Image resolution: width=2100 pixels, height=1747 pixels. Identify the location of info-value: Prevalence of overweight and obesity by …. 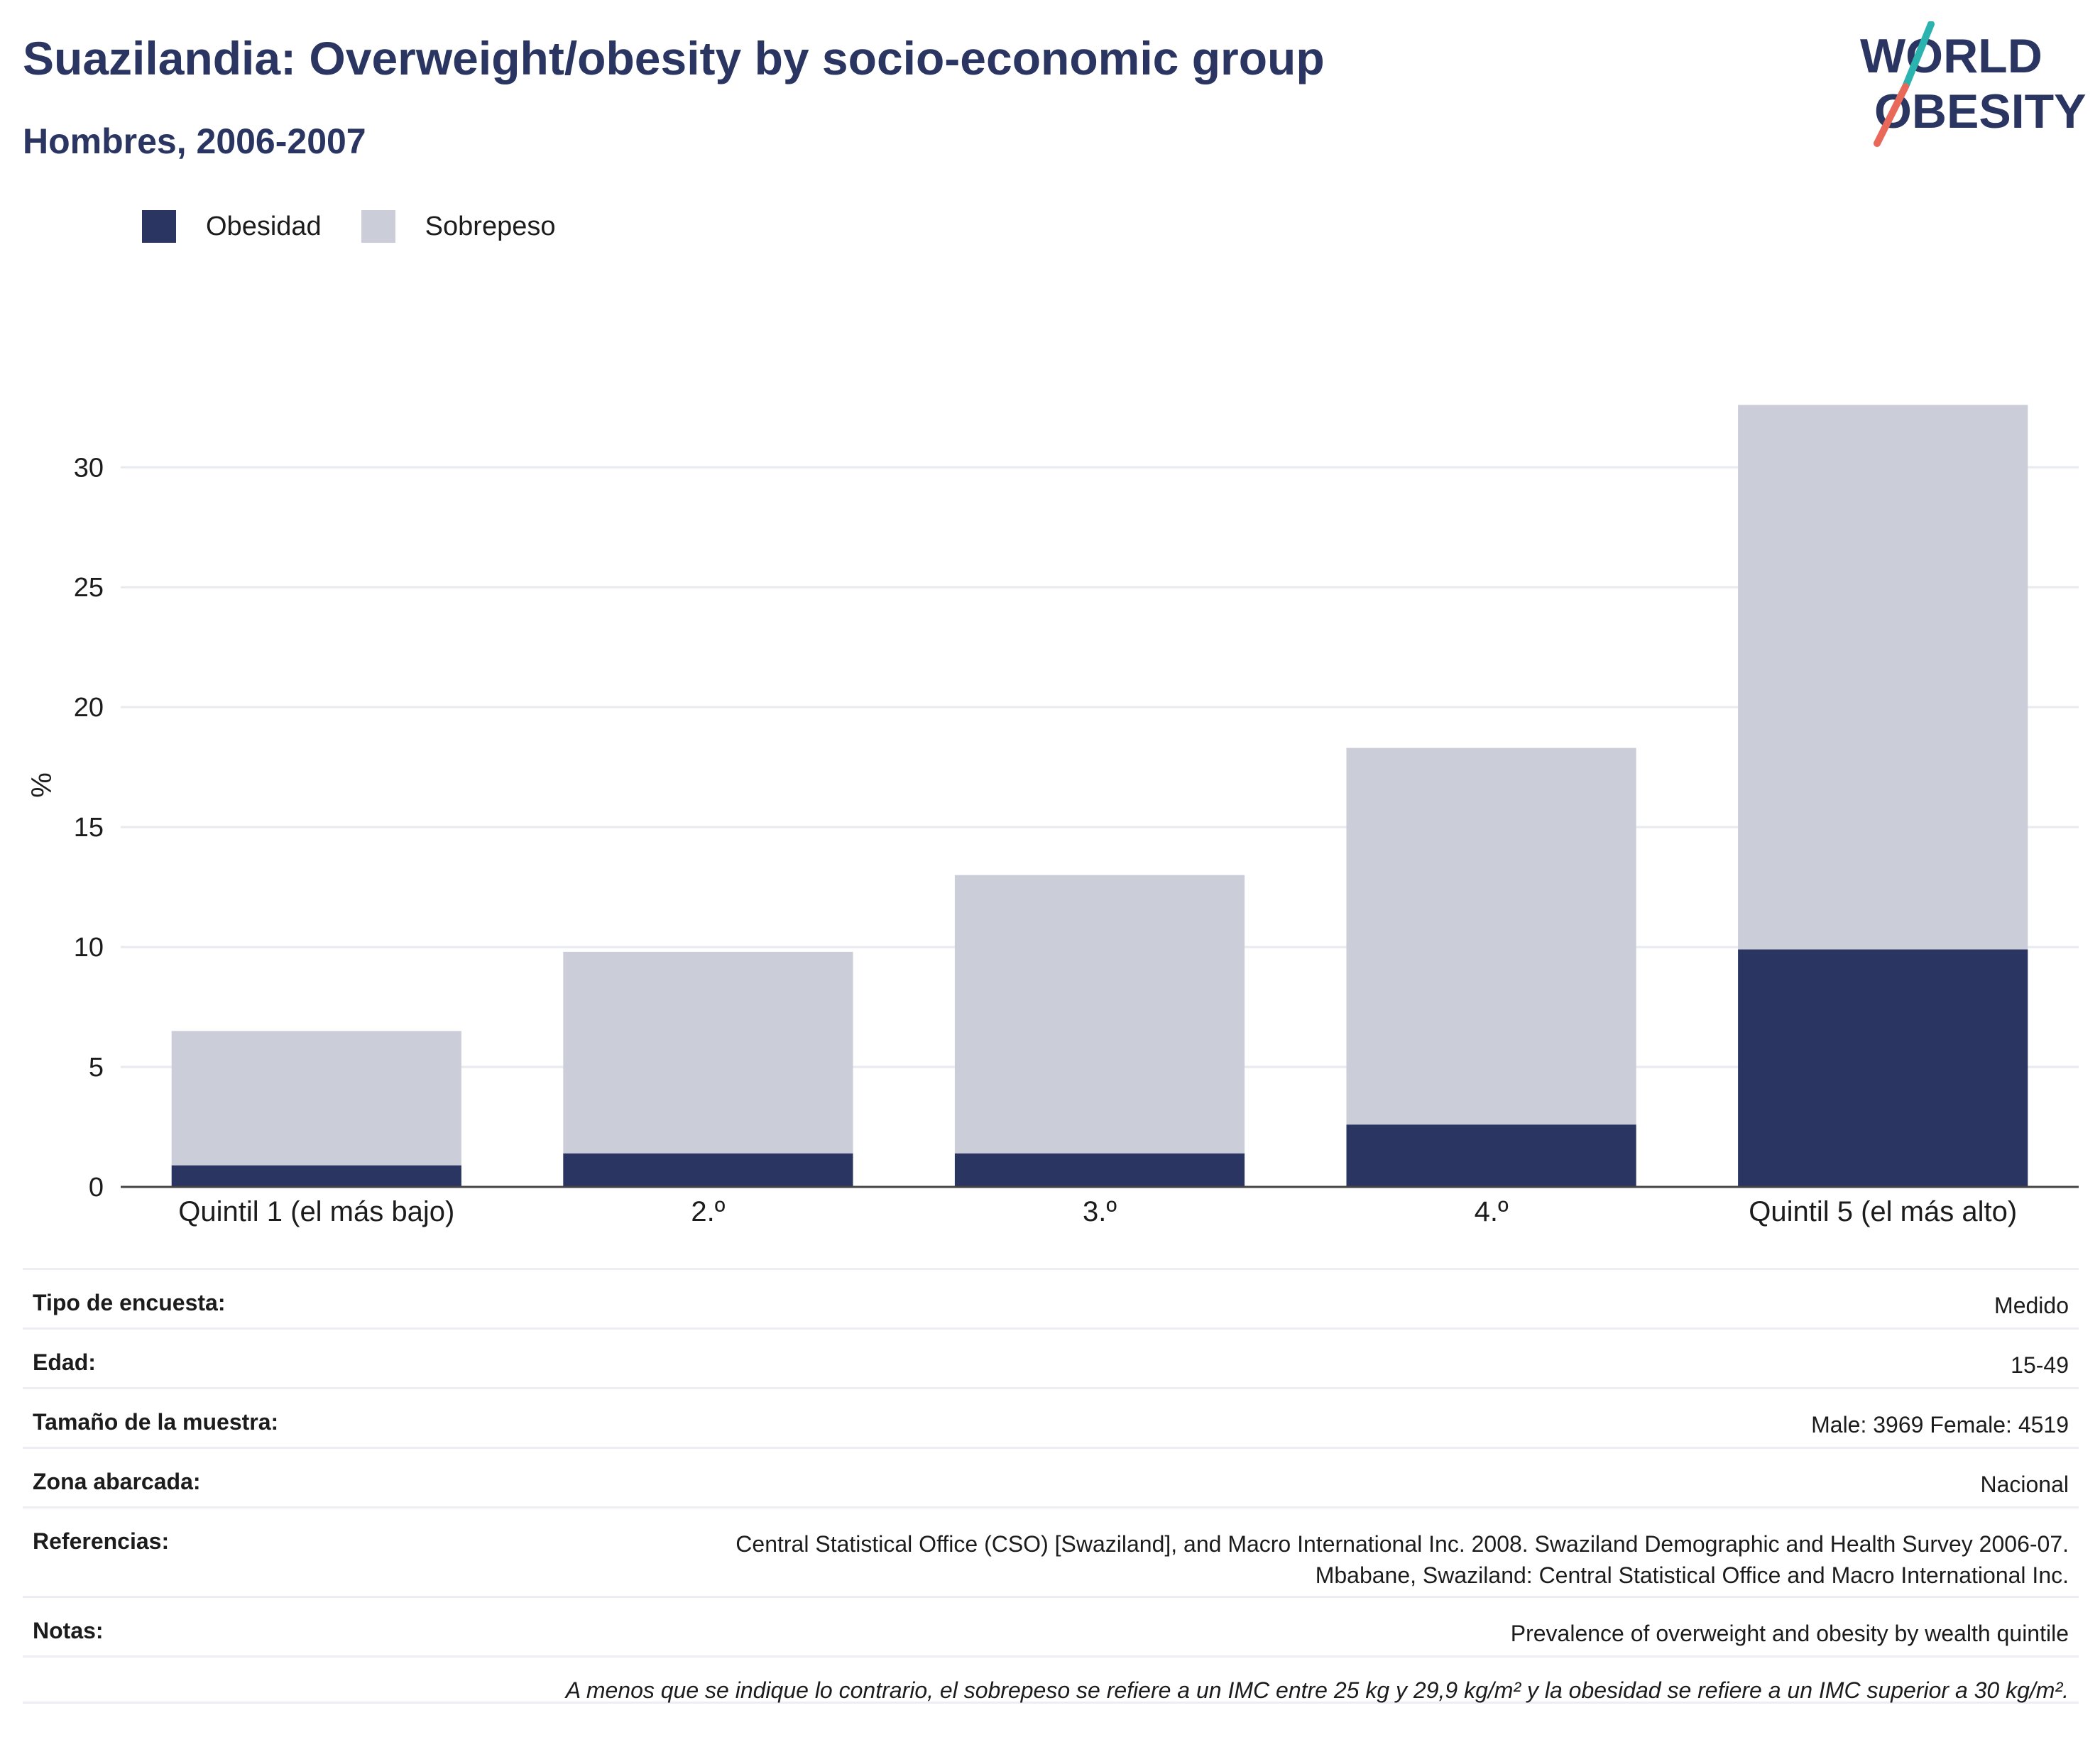
(1789, 1633).